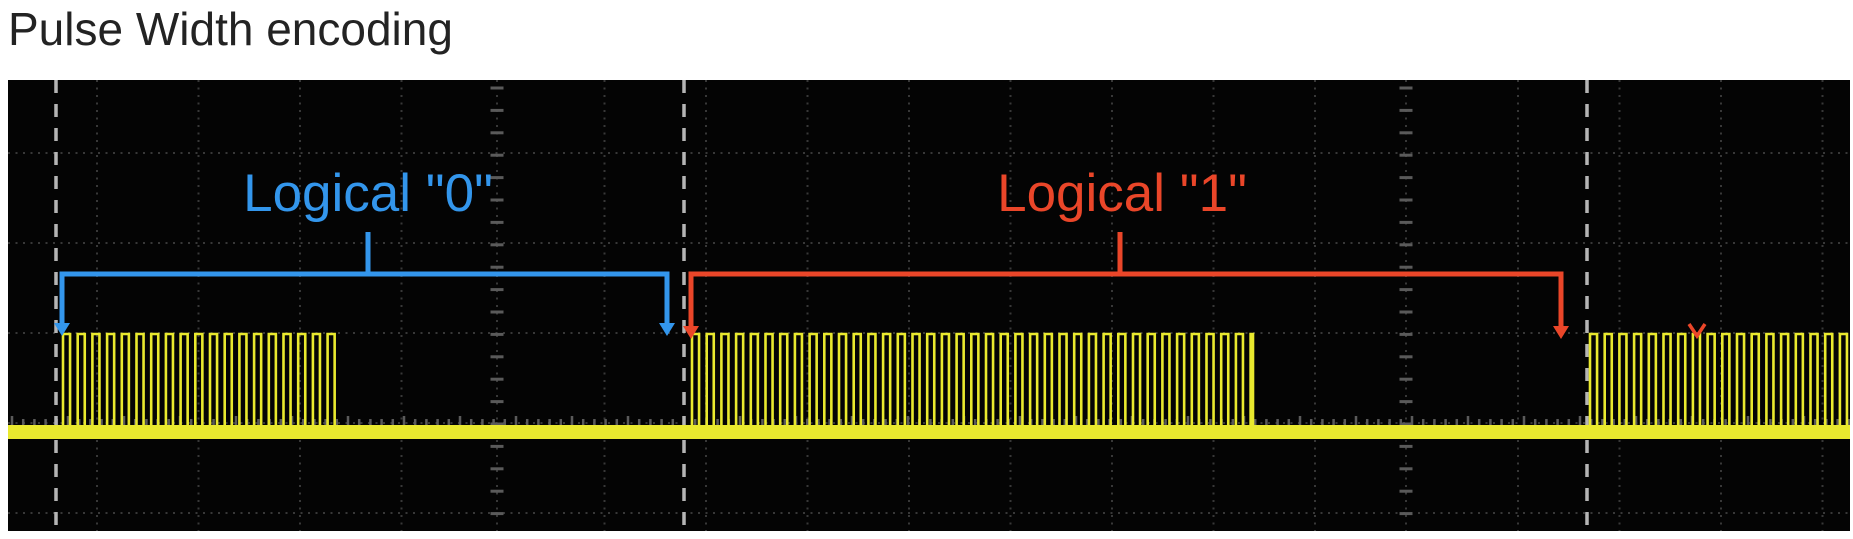 Image resolution: width=1853 pixels, height=539 pixels. I want to click on logical-0-label: Logical "0", so click(368, 193).